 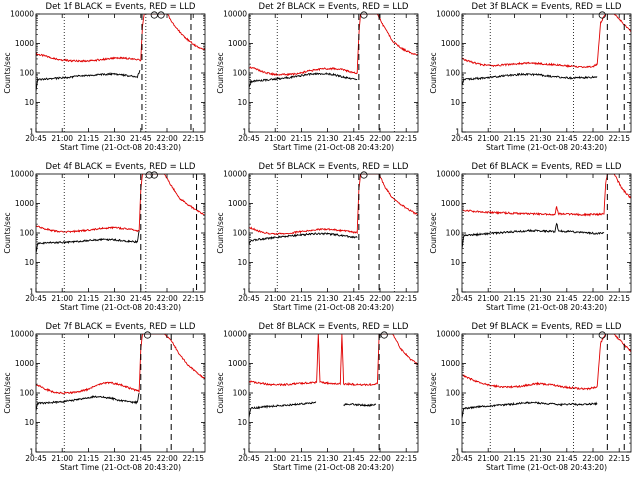 What do you see at coordinates (547, 7) in the screenshot?
I see `chart-title: Det 3f BLACK = Events, RED = LLD` at bounding box center [547, 7].